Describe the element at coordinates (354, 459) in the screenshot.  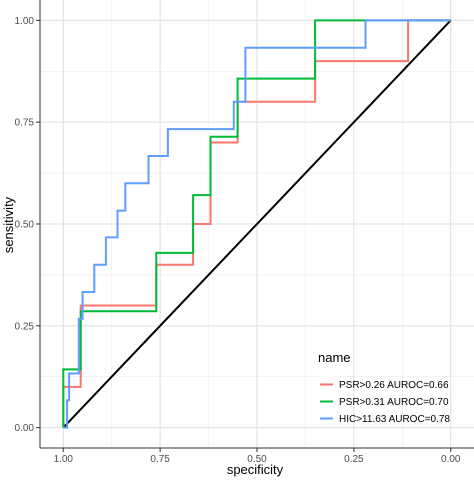
I see `x-tick-label: 0.25` at that location.